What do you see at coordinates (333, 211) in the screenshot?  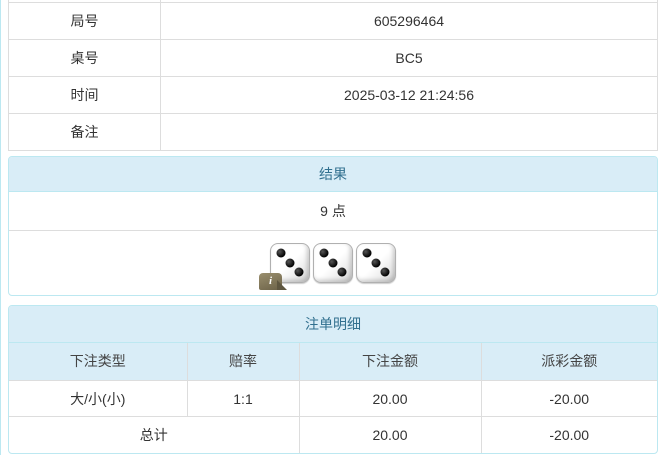 I see `result-points: 9 点` at bounding box center [333, 211].